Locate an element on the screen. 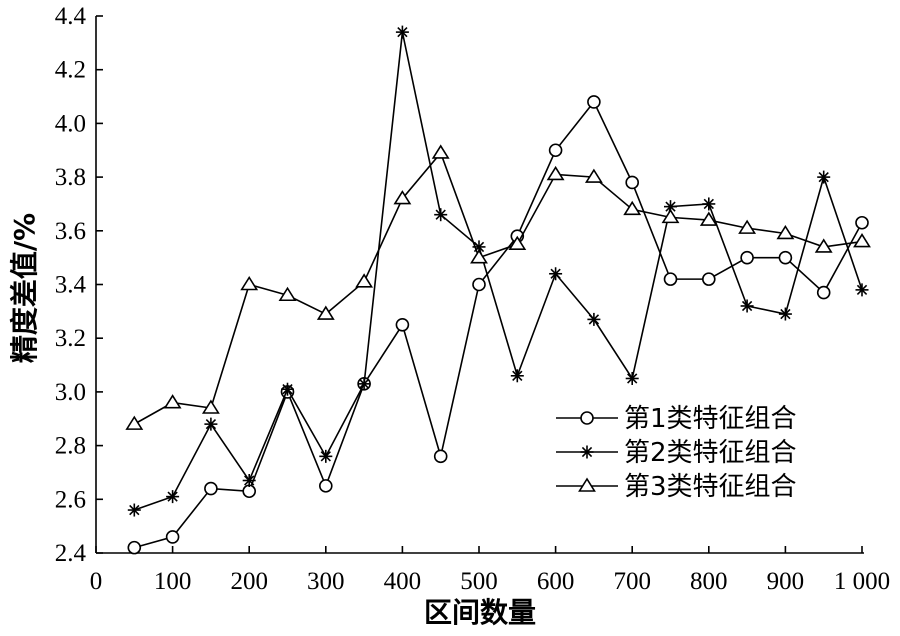 The image size is (900, 636). legend-item-2: 第2类特征组合 is located at coordinates (676, 453).